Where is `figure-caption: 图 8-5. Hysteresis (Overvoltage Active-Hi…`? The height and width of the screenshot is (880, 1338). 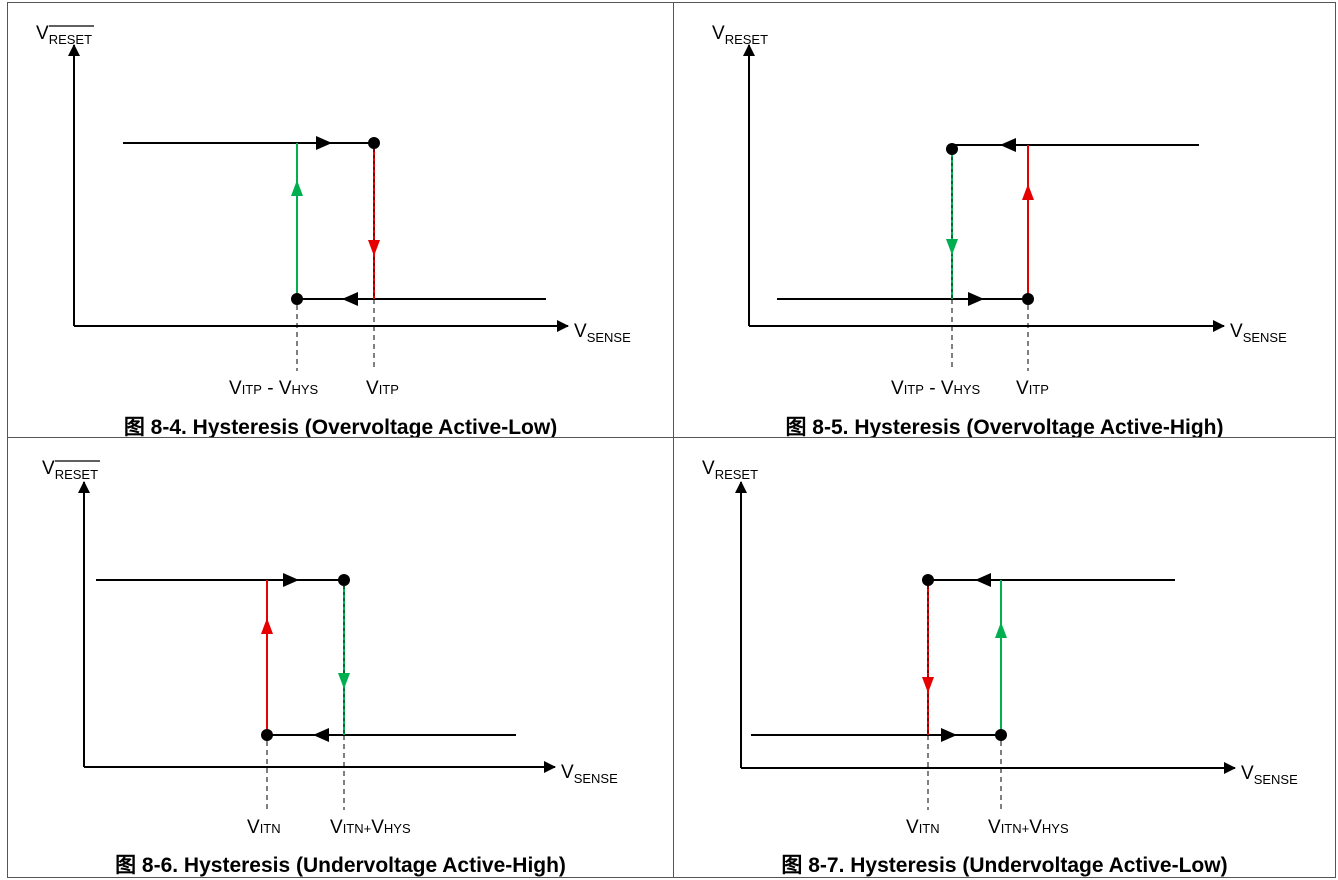 figure-caption: 图 8-5. Hysteresis (Overvoltage Active-Hi… is located at coordinates (1004, 427).